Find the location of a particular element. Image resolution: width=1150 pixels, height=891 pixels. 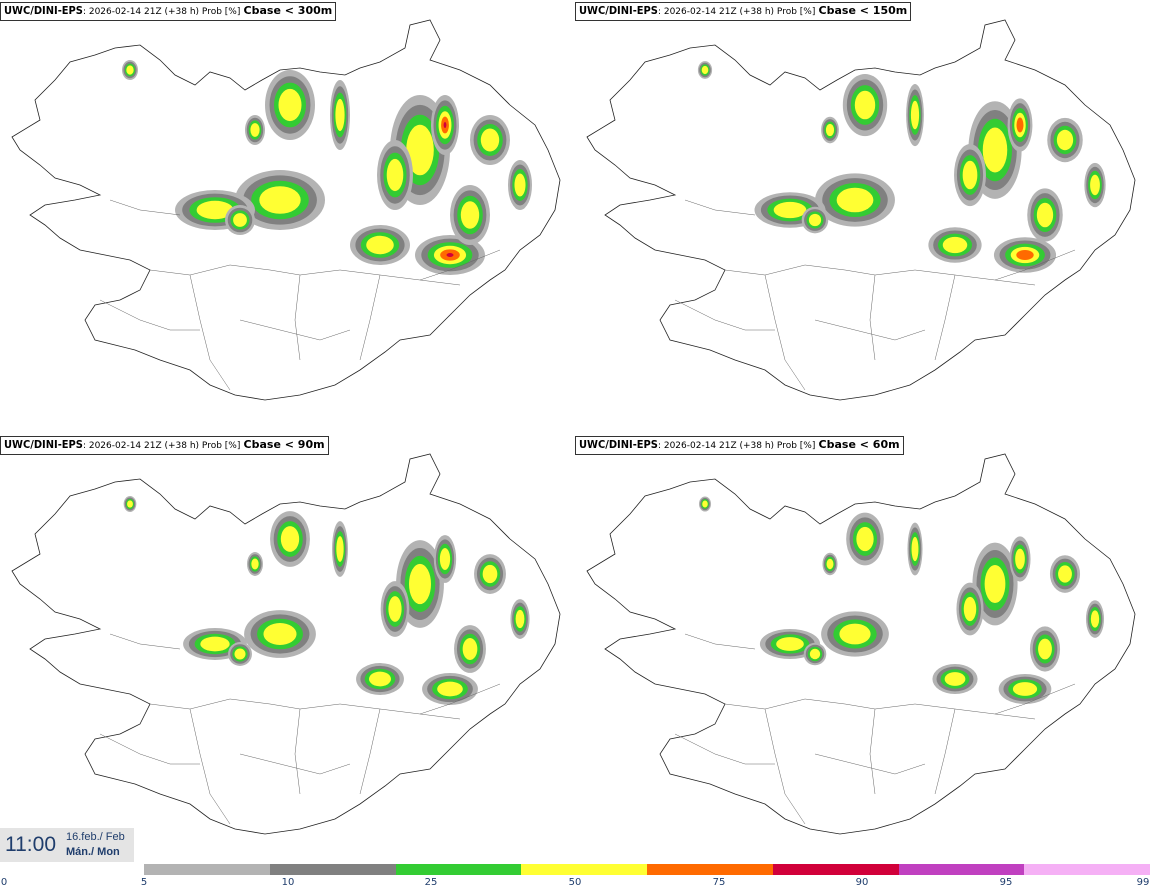

colorbar-tick-label: 50 is located at coordinates (575, 882).